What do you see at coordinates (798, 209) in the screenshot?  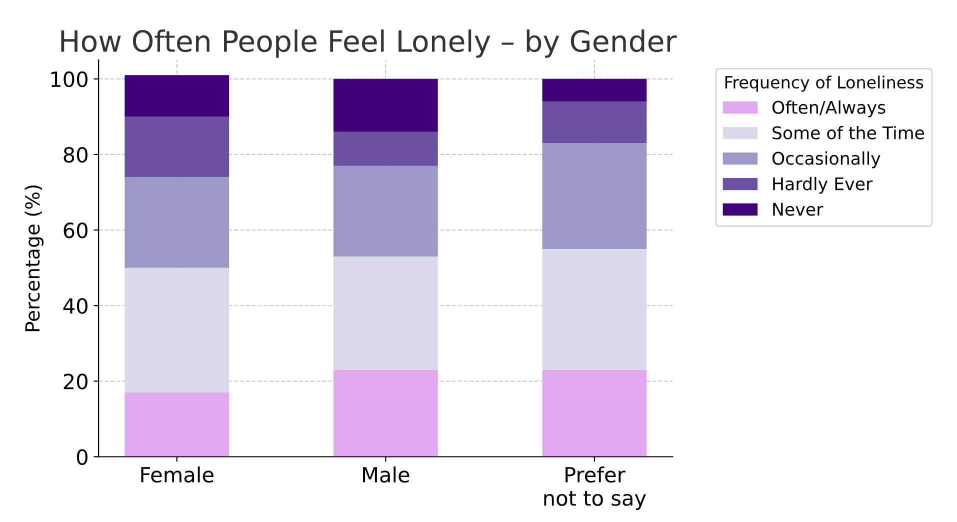 I see `legend-label: Never` at bounding box center [798, 209].